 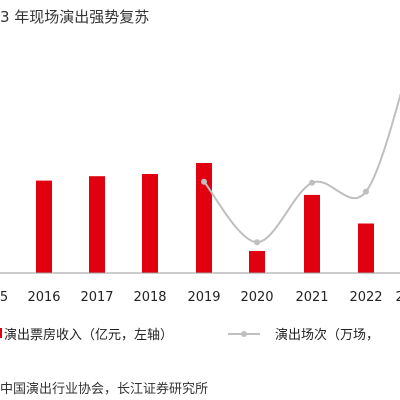 What do you see at coordinates (149, 297) in the screenshot?
I see `x-tick-label: 2018` at bounding box center [149, 297].